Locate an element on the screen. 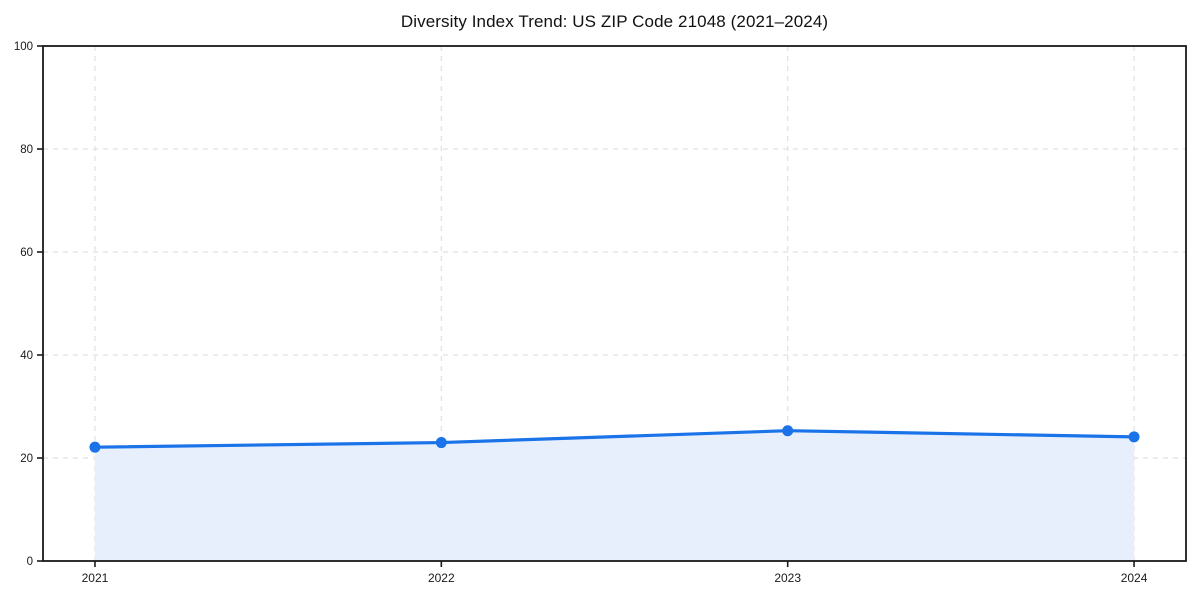 Image resolution: width=1200 pixels, height=600 pixels. x-tick-label: 2022 is located at coordinates (441, 578).